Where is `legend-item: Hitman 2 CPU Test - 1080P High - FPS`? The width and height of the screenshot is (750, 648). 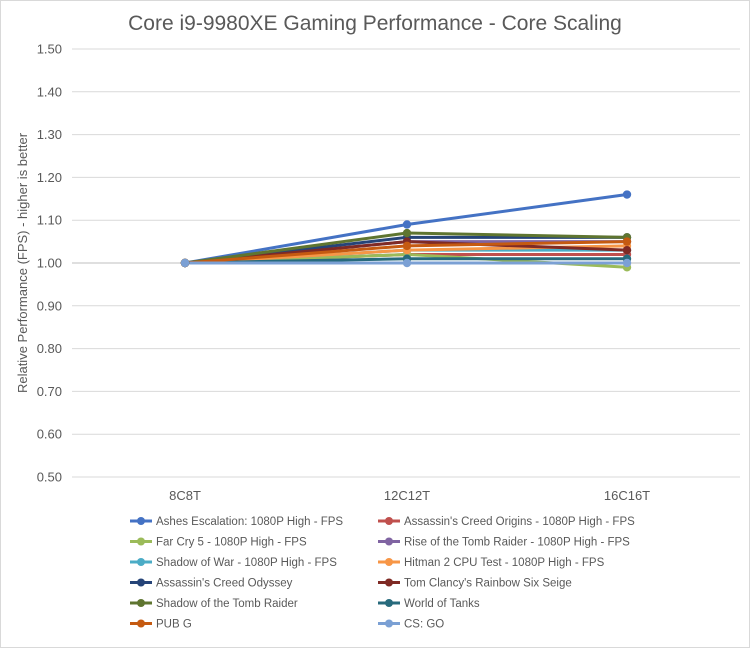
legend-item: Hitman 2 CPU Test - 1080P High - FPS is located at coordinates (491, 563).